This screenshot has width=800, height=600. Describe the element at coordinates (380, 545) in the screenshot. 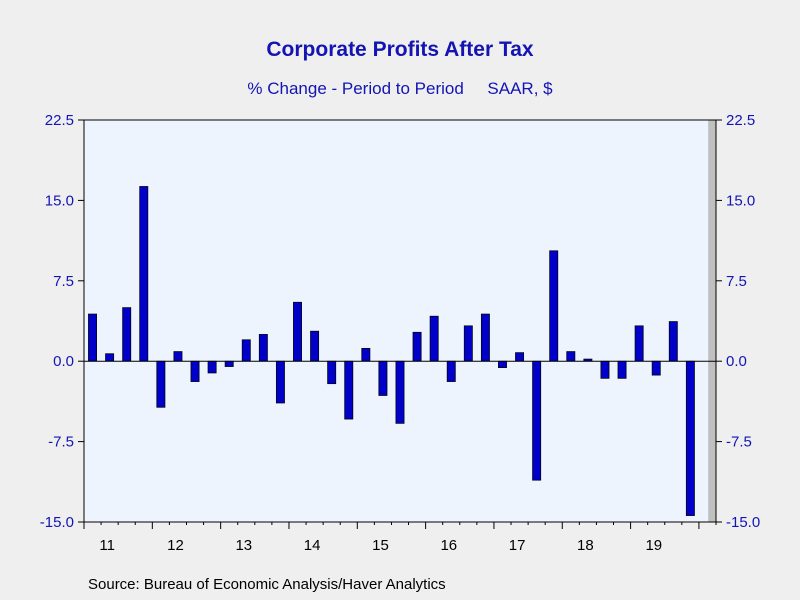

I see `x-tick-label: 15` at that location.